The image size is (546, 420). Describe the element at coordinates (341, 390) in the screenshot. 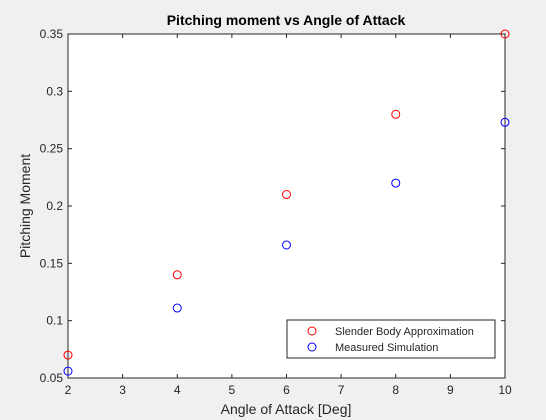

I see `x-tick-label: 7` at that location.